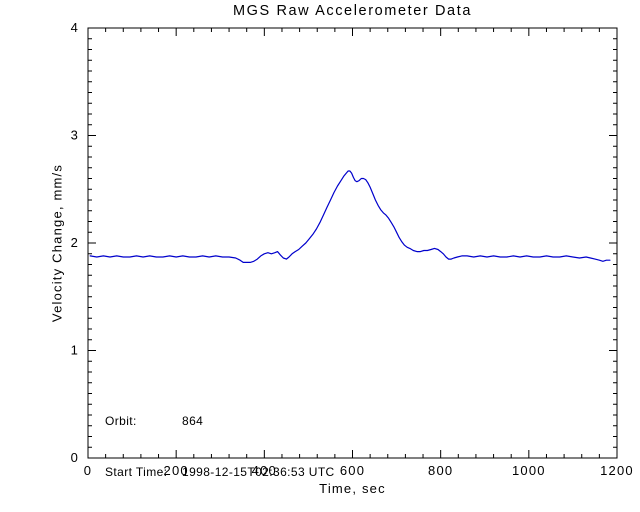 The image size is (640, 512). What do you see at coordinates (220, 421) in the screenshot?
I see `annotation-orbit-line: Orbit: 864` at bounding box center [220, 421].